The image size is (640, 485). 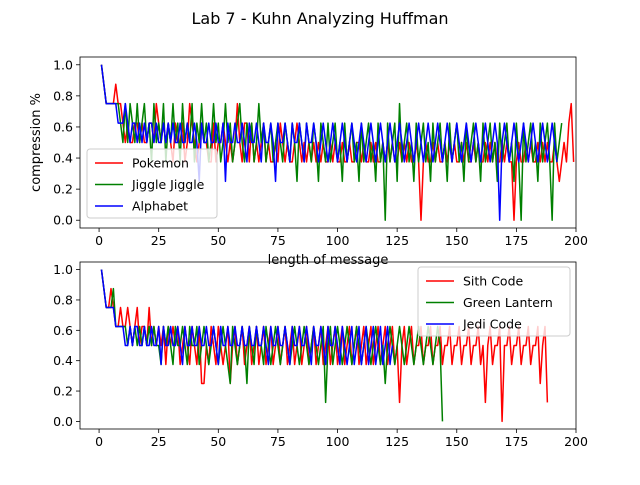 What do you see at coordinates (493, 281) in the screenshot?
I see `legend-entry: Sith Code` at bounding box center [493, 281].